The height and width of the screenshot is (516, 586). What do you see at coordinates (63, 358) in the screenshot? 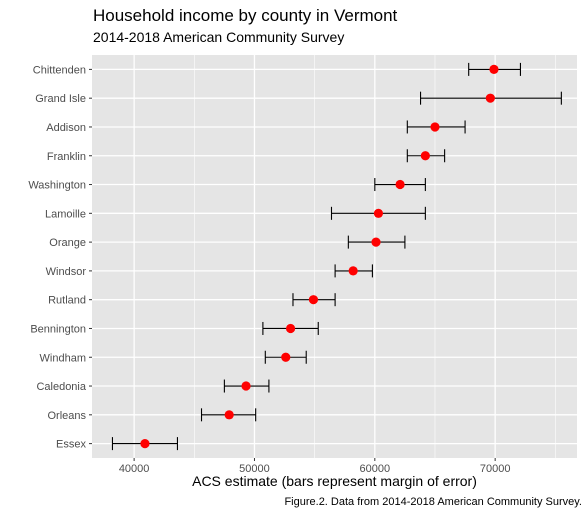
I see `y-tick-label: Windham` at bounding box center [63, 358].